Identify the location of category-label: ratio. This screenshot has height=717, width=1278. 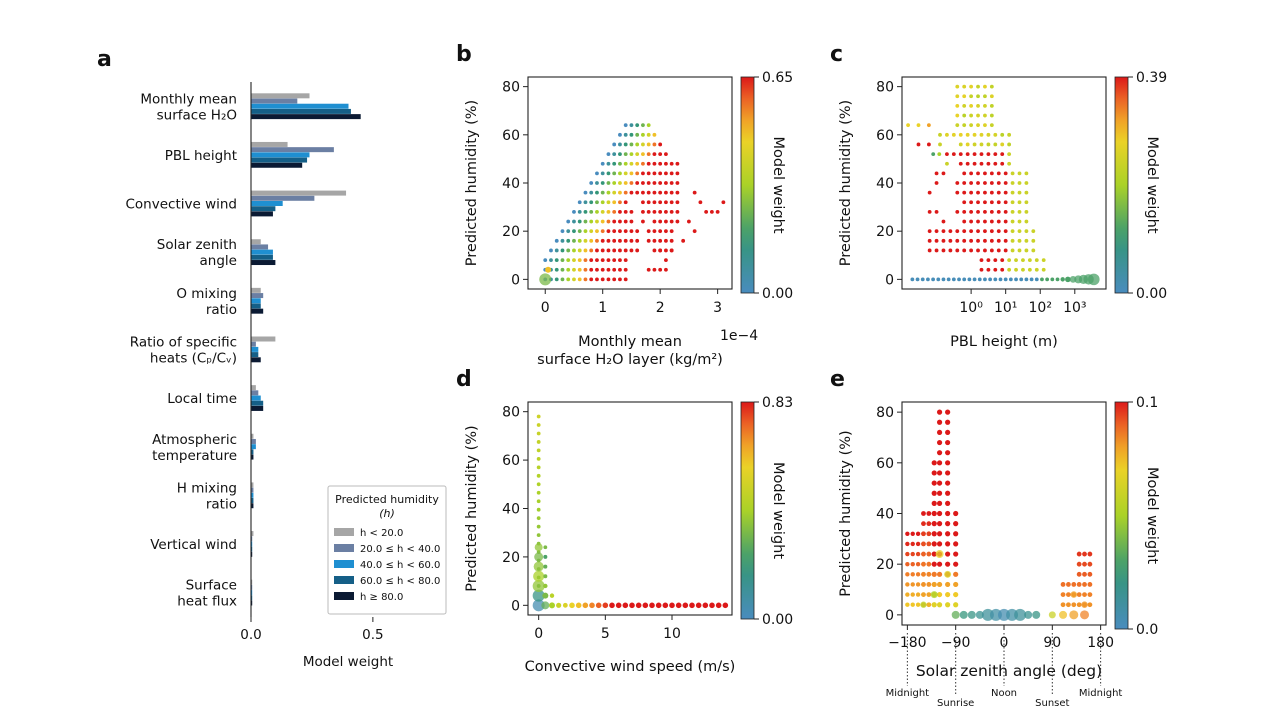
(221, 310).